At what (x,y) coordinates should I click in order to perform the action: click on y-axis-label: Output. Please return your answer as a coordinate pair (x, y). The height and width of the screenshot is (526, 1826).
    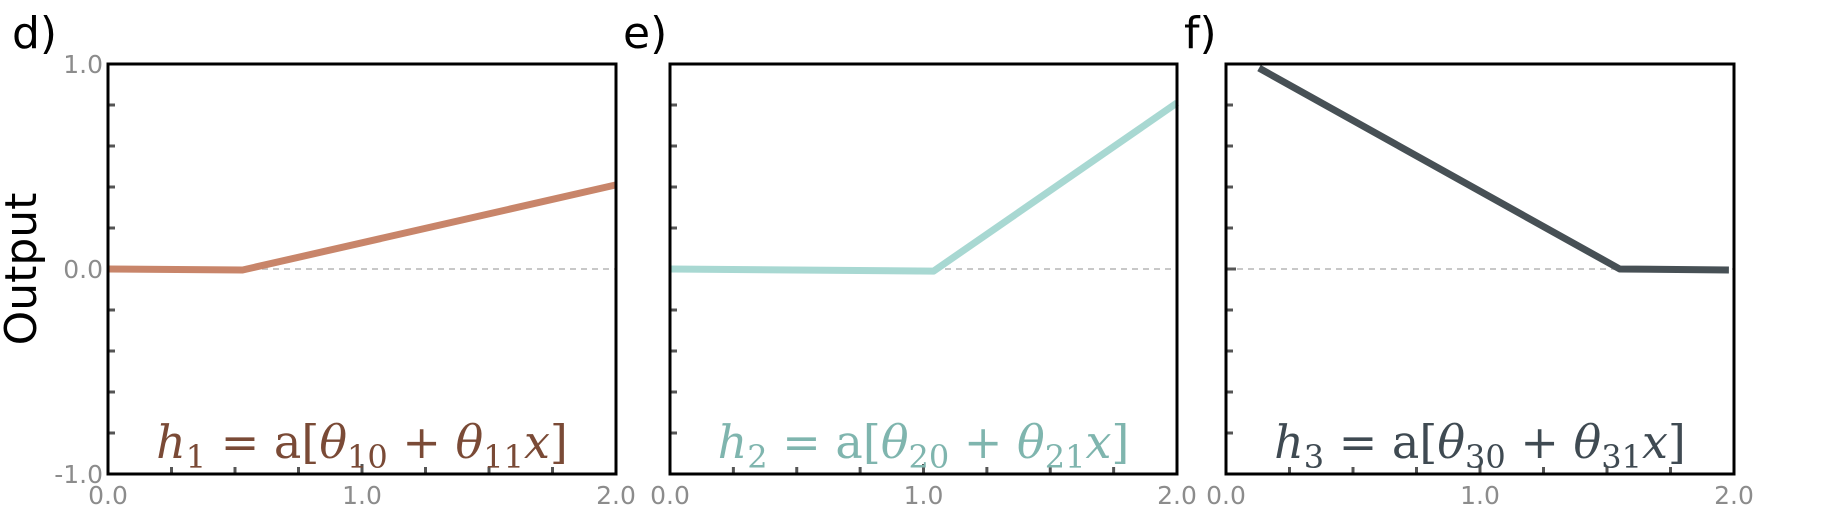
    Looking at the image, I should click on (23, 269).